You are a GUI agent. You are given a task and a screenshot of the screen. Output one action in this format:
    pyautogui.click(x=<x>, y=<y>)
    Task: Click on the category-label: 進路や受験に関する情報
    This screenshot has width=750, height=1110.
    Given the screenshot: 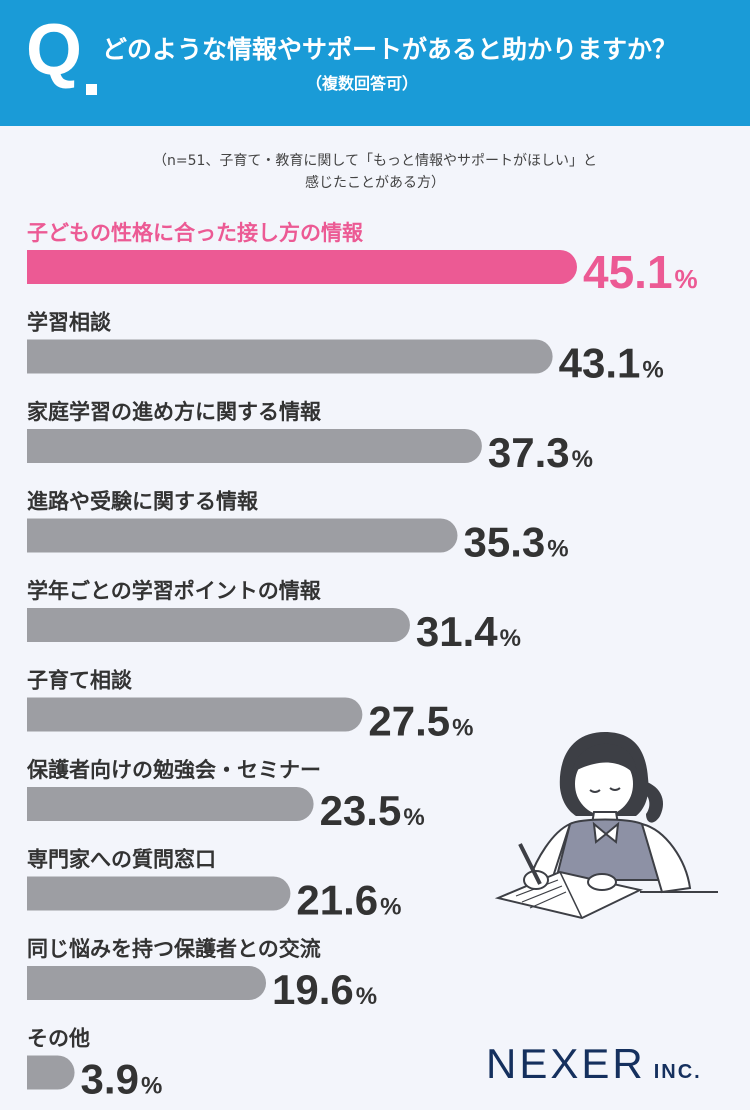 What is the action you would take?
    pyautogui.click(x=143, y=502)
    